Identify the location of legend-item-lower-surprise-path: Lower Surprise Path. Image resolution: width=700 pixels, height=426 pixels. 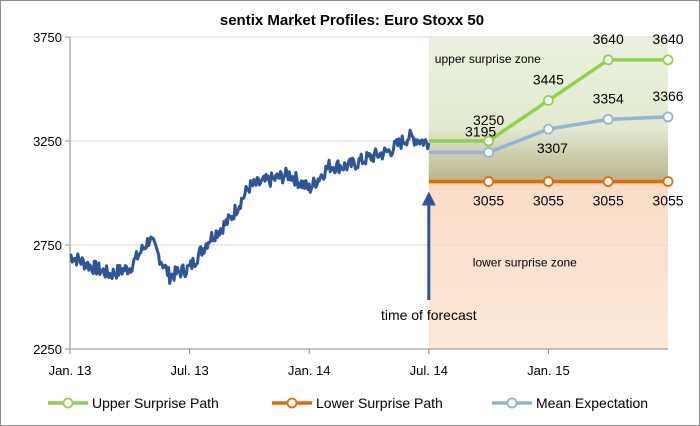
(357, 403).